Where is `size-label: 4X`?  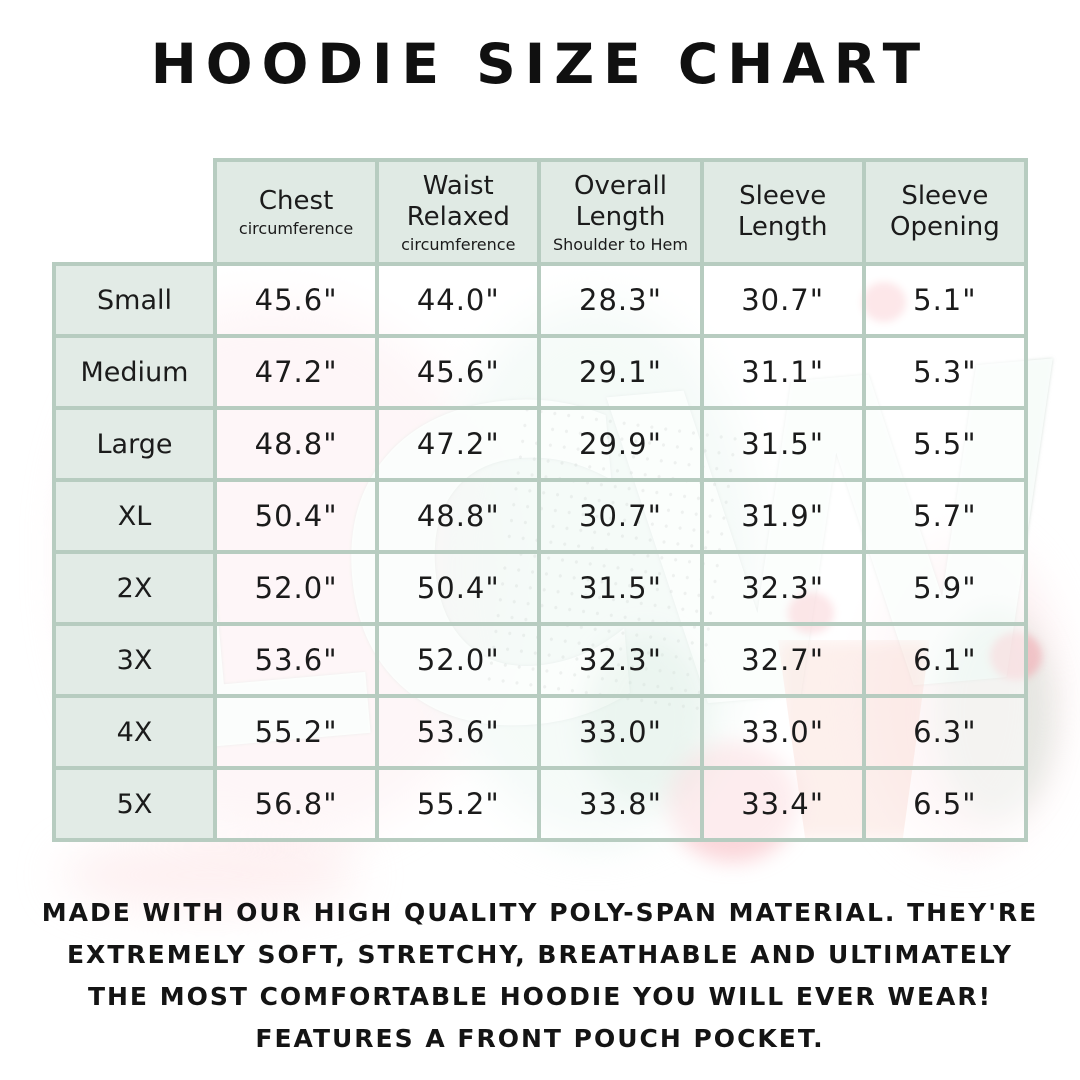 size-label: 4X is located at coordinates (134, 732).